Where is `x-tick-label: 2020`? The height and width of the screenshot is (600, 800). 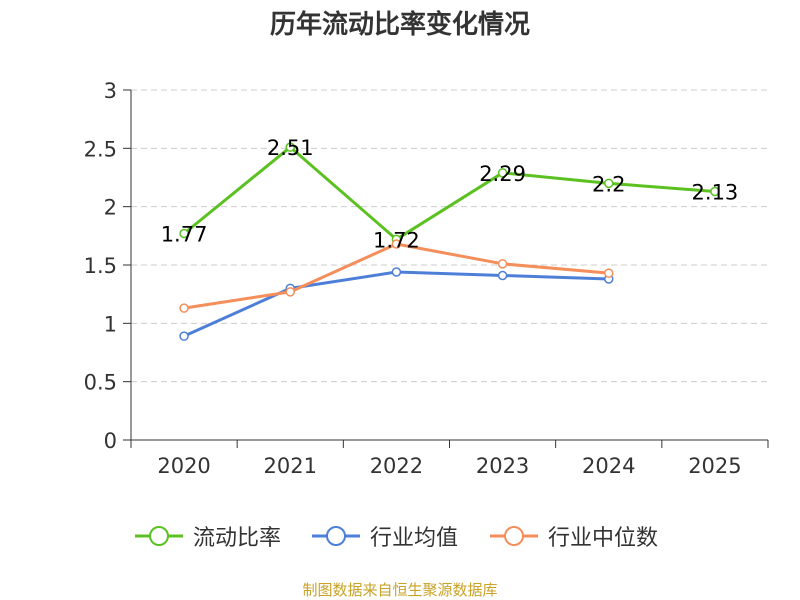 x-tick-label: 2020 is located at coordinates (183, 466).